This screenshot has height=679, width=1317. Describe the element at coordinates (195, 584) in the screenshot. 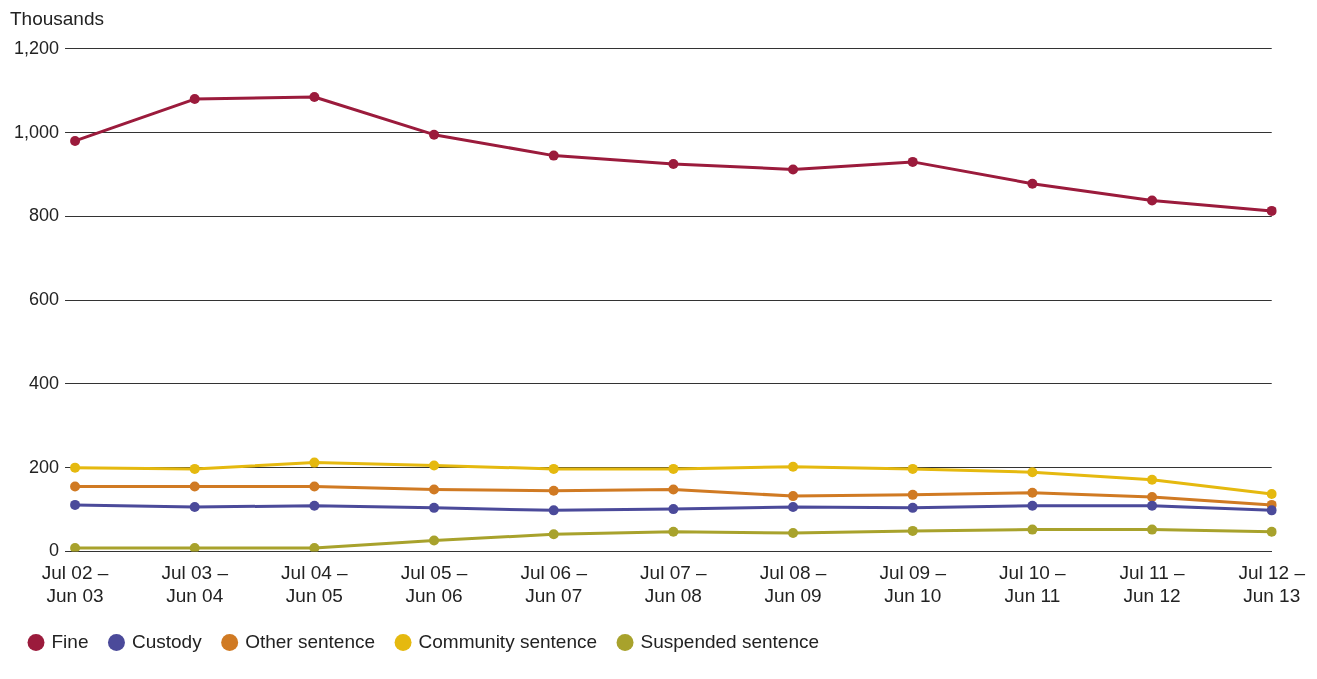

I see `x-tick-label: Jul 03 – Jun 04` at that location.